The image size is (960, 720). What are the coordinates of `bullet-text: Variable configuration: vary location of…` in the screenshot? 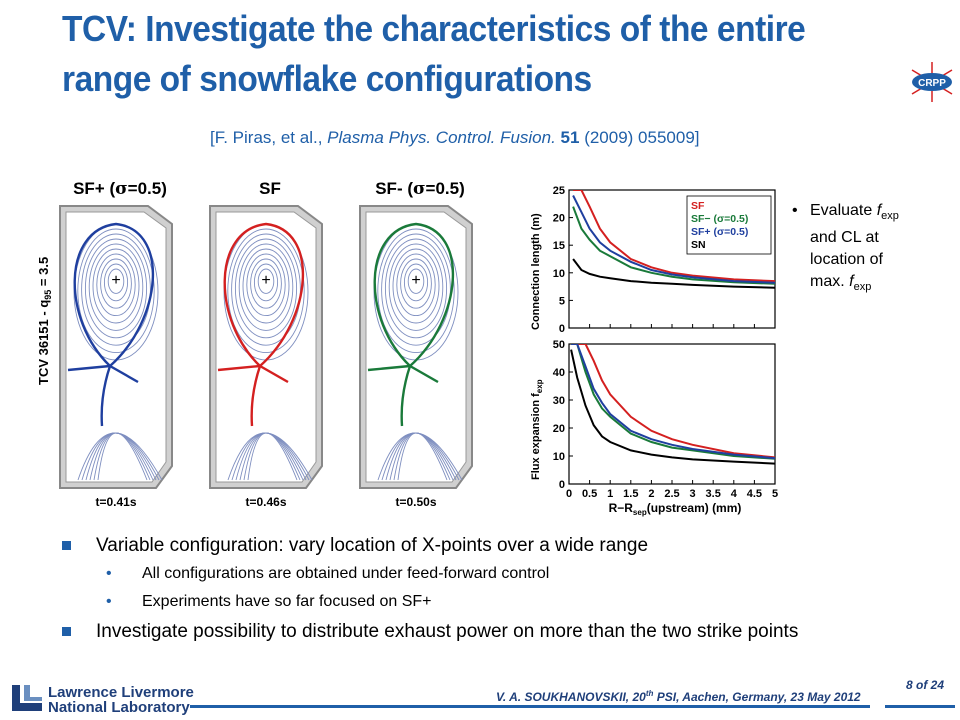 It's located at (372, 545).